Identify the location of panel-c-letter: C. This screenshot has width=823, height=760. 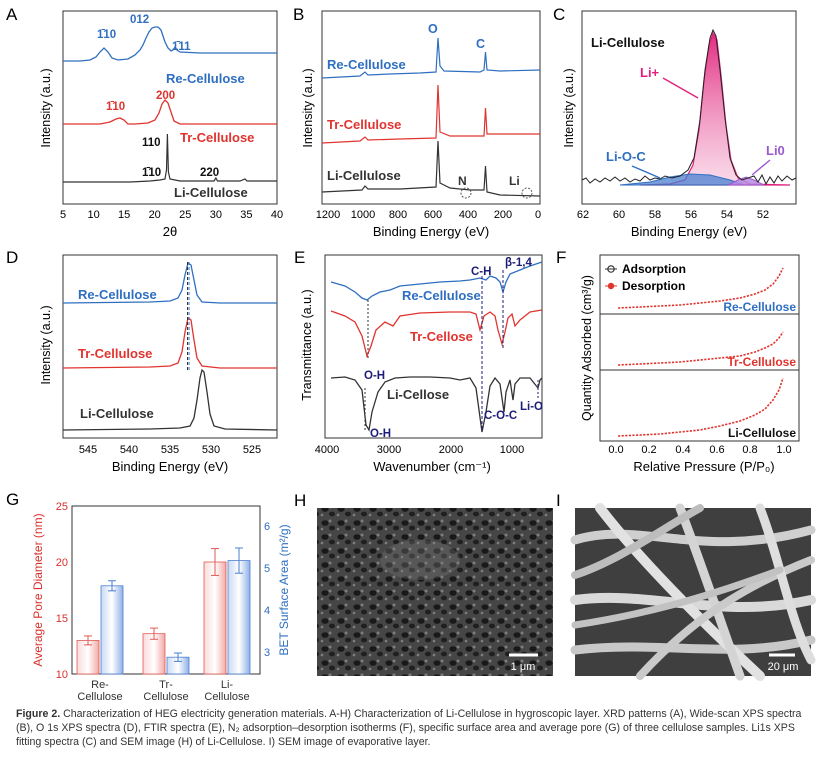
(559, 14).